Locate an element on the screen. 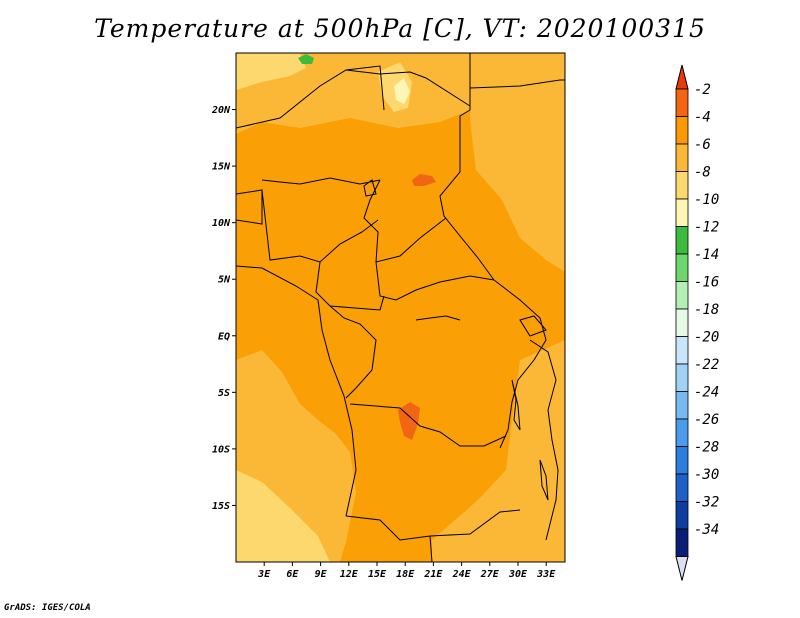 This screenshot has width=800, height=618. colorbar-label: -24 is located at coordinates (706, 393).